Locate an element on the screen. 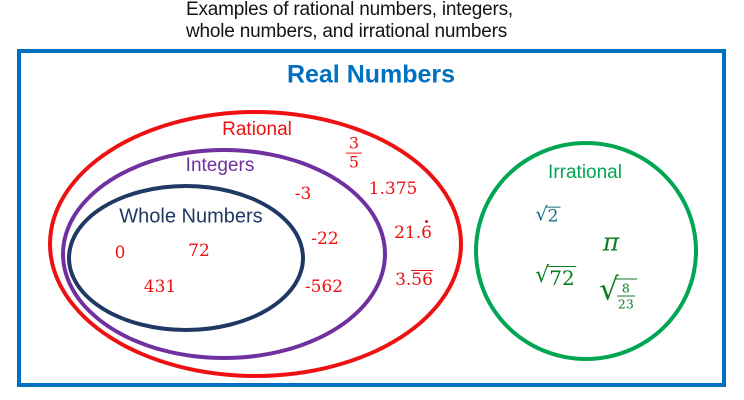  sqrt-72: √ 72 is located at coordinates (556, 276).